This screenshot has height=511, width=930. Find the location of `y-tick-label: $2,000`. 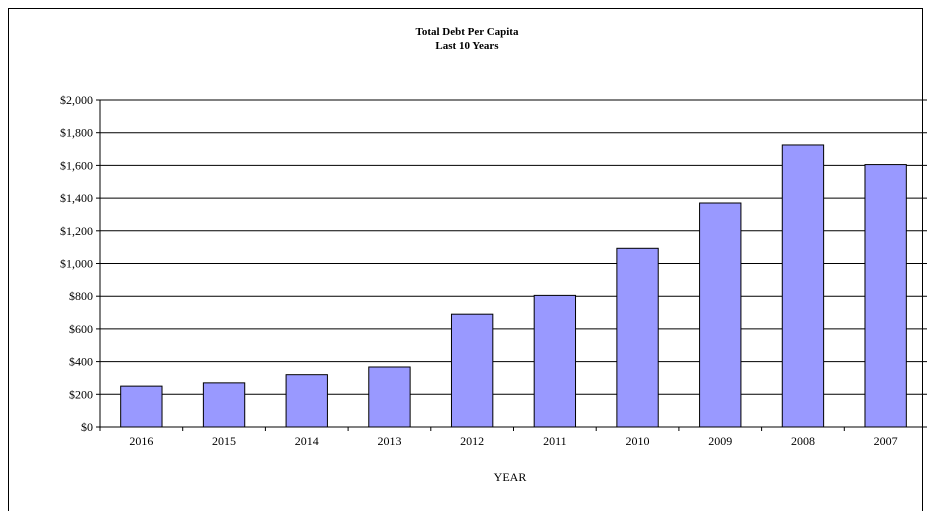

y-tick-label: $2,000 is located at coordinates (76, 100).